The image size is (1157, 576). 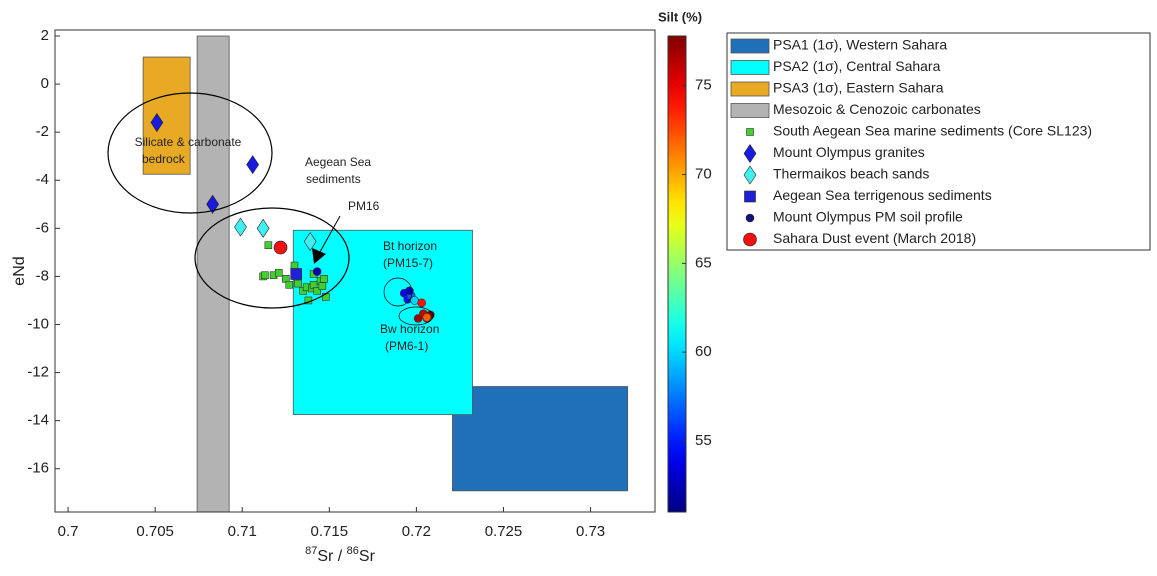 I want to click on x-tick-label: 0.73, so click(x=590, y=531).